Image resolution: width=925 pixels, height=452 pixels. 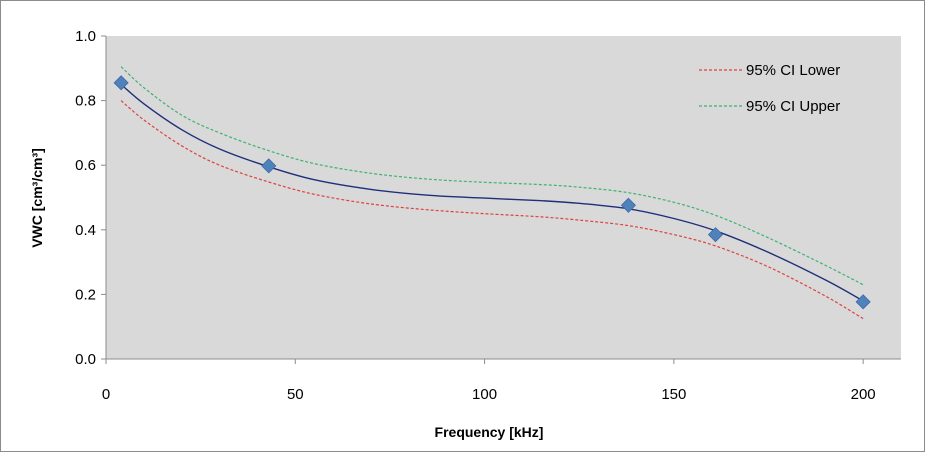 I want to click on y-tick-label: 1.0, so click(x=85, y=36).